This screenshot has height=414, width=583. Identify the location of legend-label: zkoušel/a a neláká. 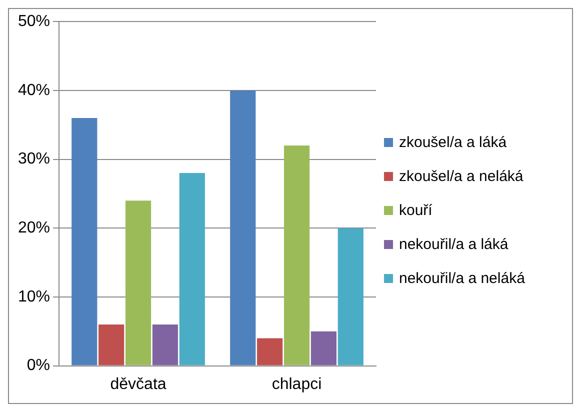
(461, 177).